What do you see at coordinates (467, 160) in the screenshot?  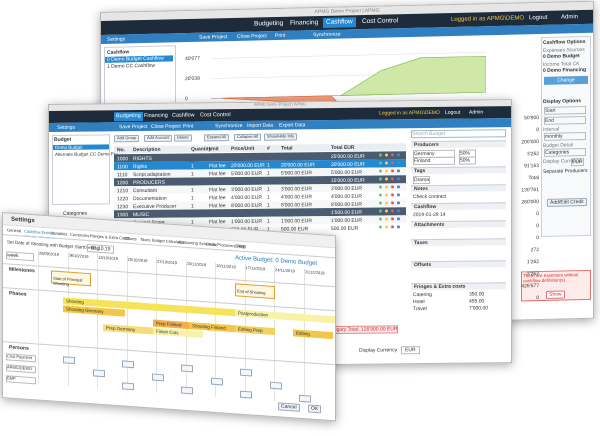 I see `producer-share: 50%` at bounding box center [467, 160].